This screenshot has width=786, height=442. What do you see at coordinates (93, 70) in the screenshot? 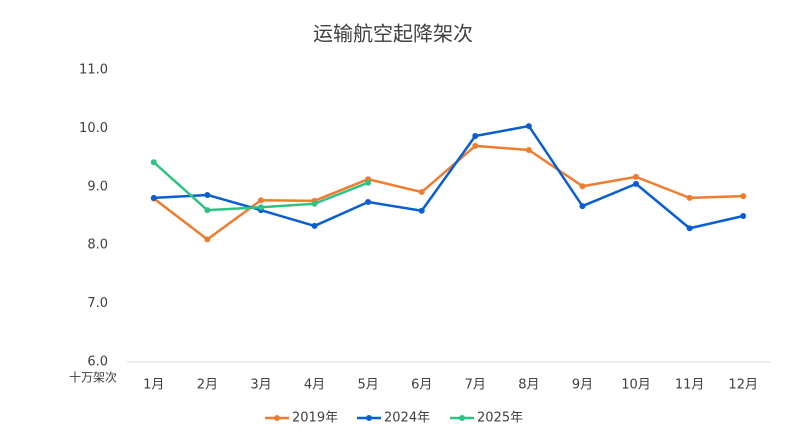
I see `y-tick-label: 11.0` at bounding box center [93, 70].